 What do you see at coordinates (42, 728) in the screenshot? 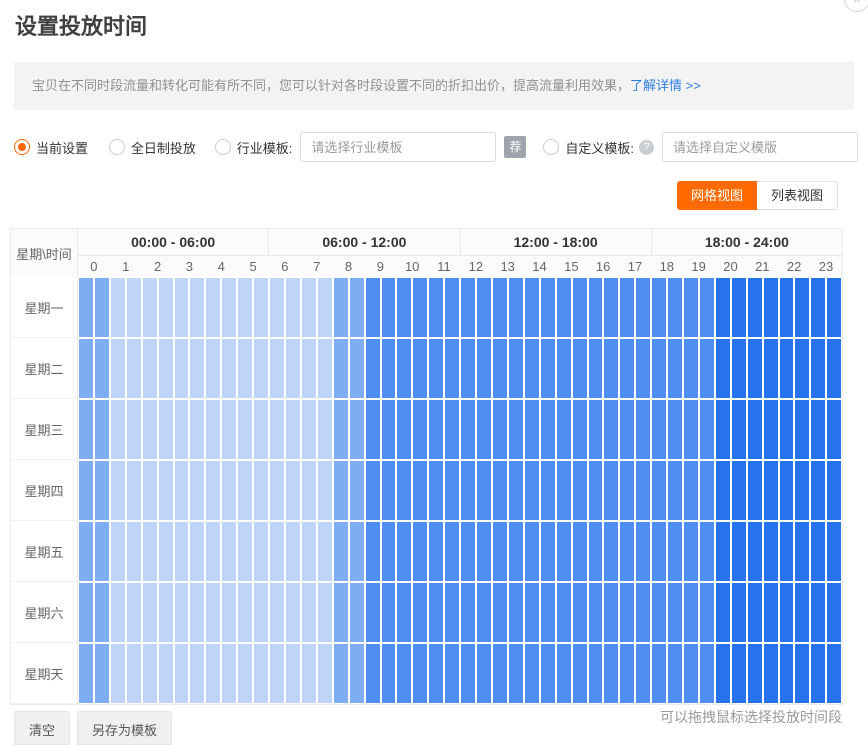
I see `clear-button: 清空` at bounding box center [42, 728].